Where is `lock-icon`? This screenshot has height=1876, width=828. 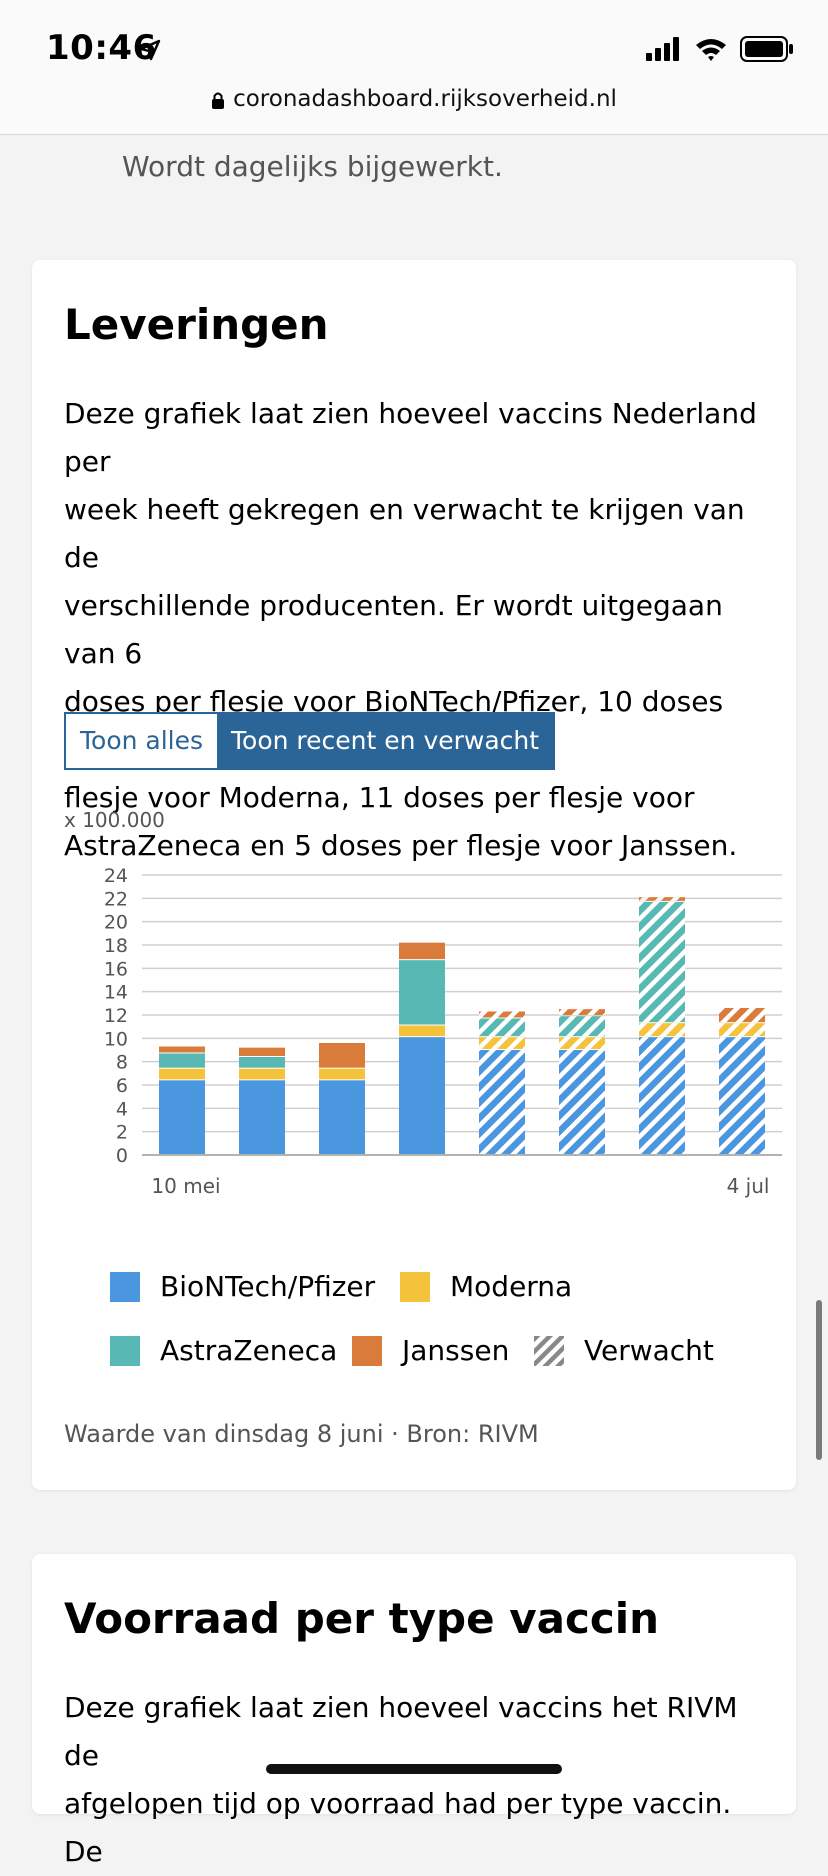 lock-icon is located at coordinates (218, 100).